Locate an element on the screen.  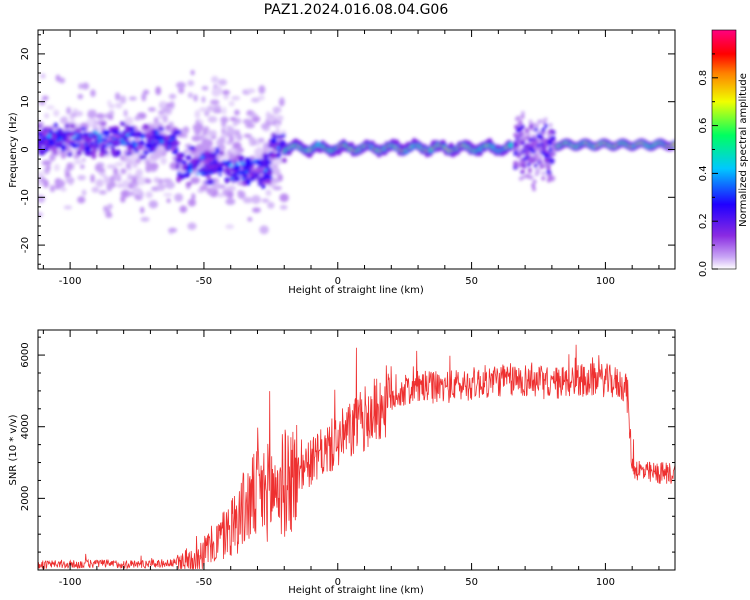
spectrogram-ytick-label: 20 is located at coordinates (25, 54).